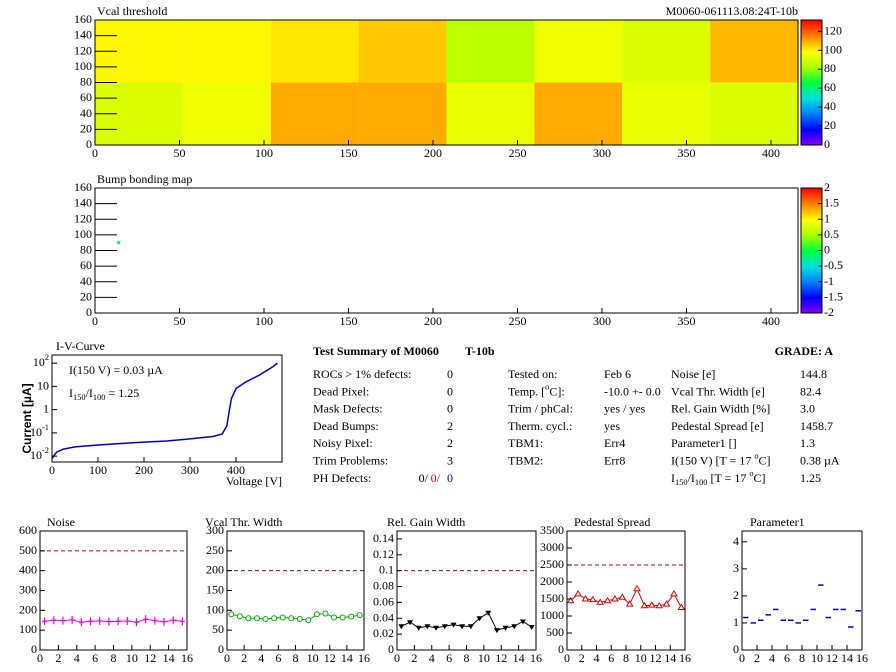 The width and height of the screenshot is (896, 672). I want to click on y-tick-label: 200, so click(215, 569).